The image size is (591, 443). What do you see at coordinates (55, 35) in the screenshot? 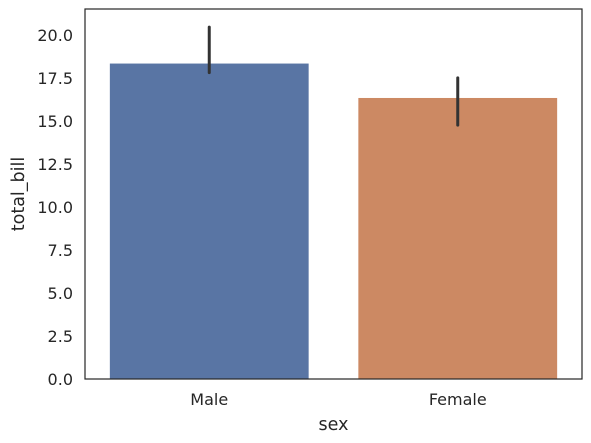
I see `y-tick-label: 20.0` at bounding box center [55, 35].